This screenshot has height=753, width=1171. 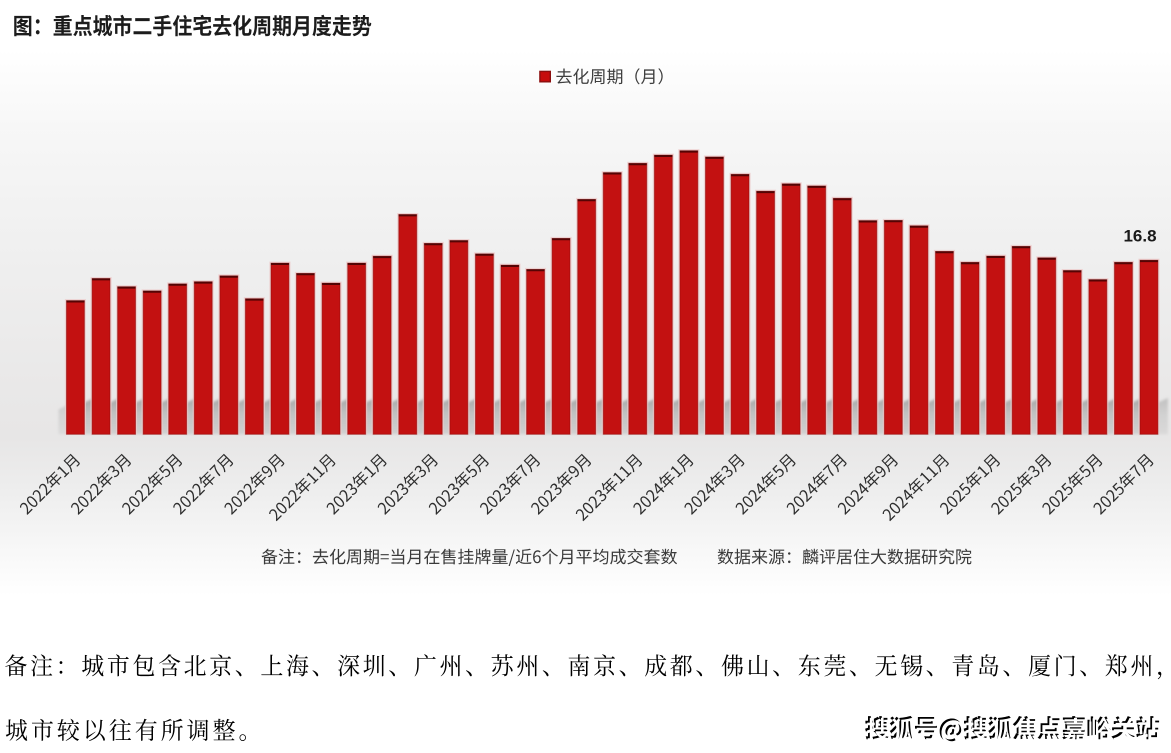 I want to click on svg-text: 16.8, so click(x=1139, y=236).